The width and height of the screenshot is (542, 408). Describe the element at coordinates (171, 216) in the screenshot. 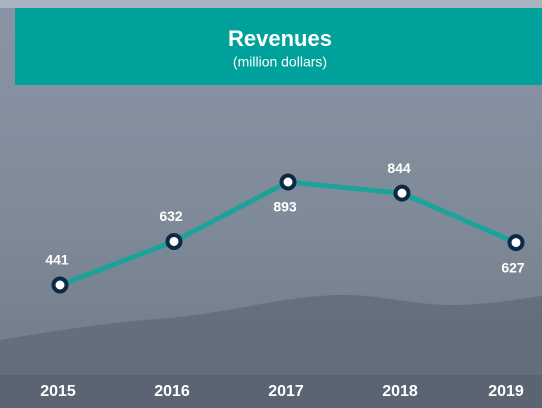

I see `value-label: 632` at that location.